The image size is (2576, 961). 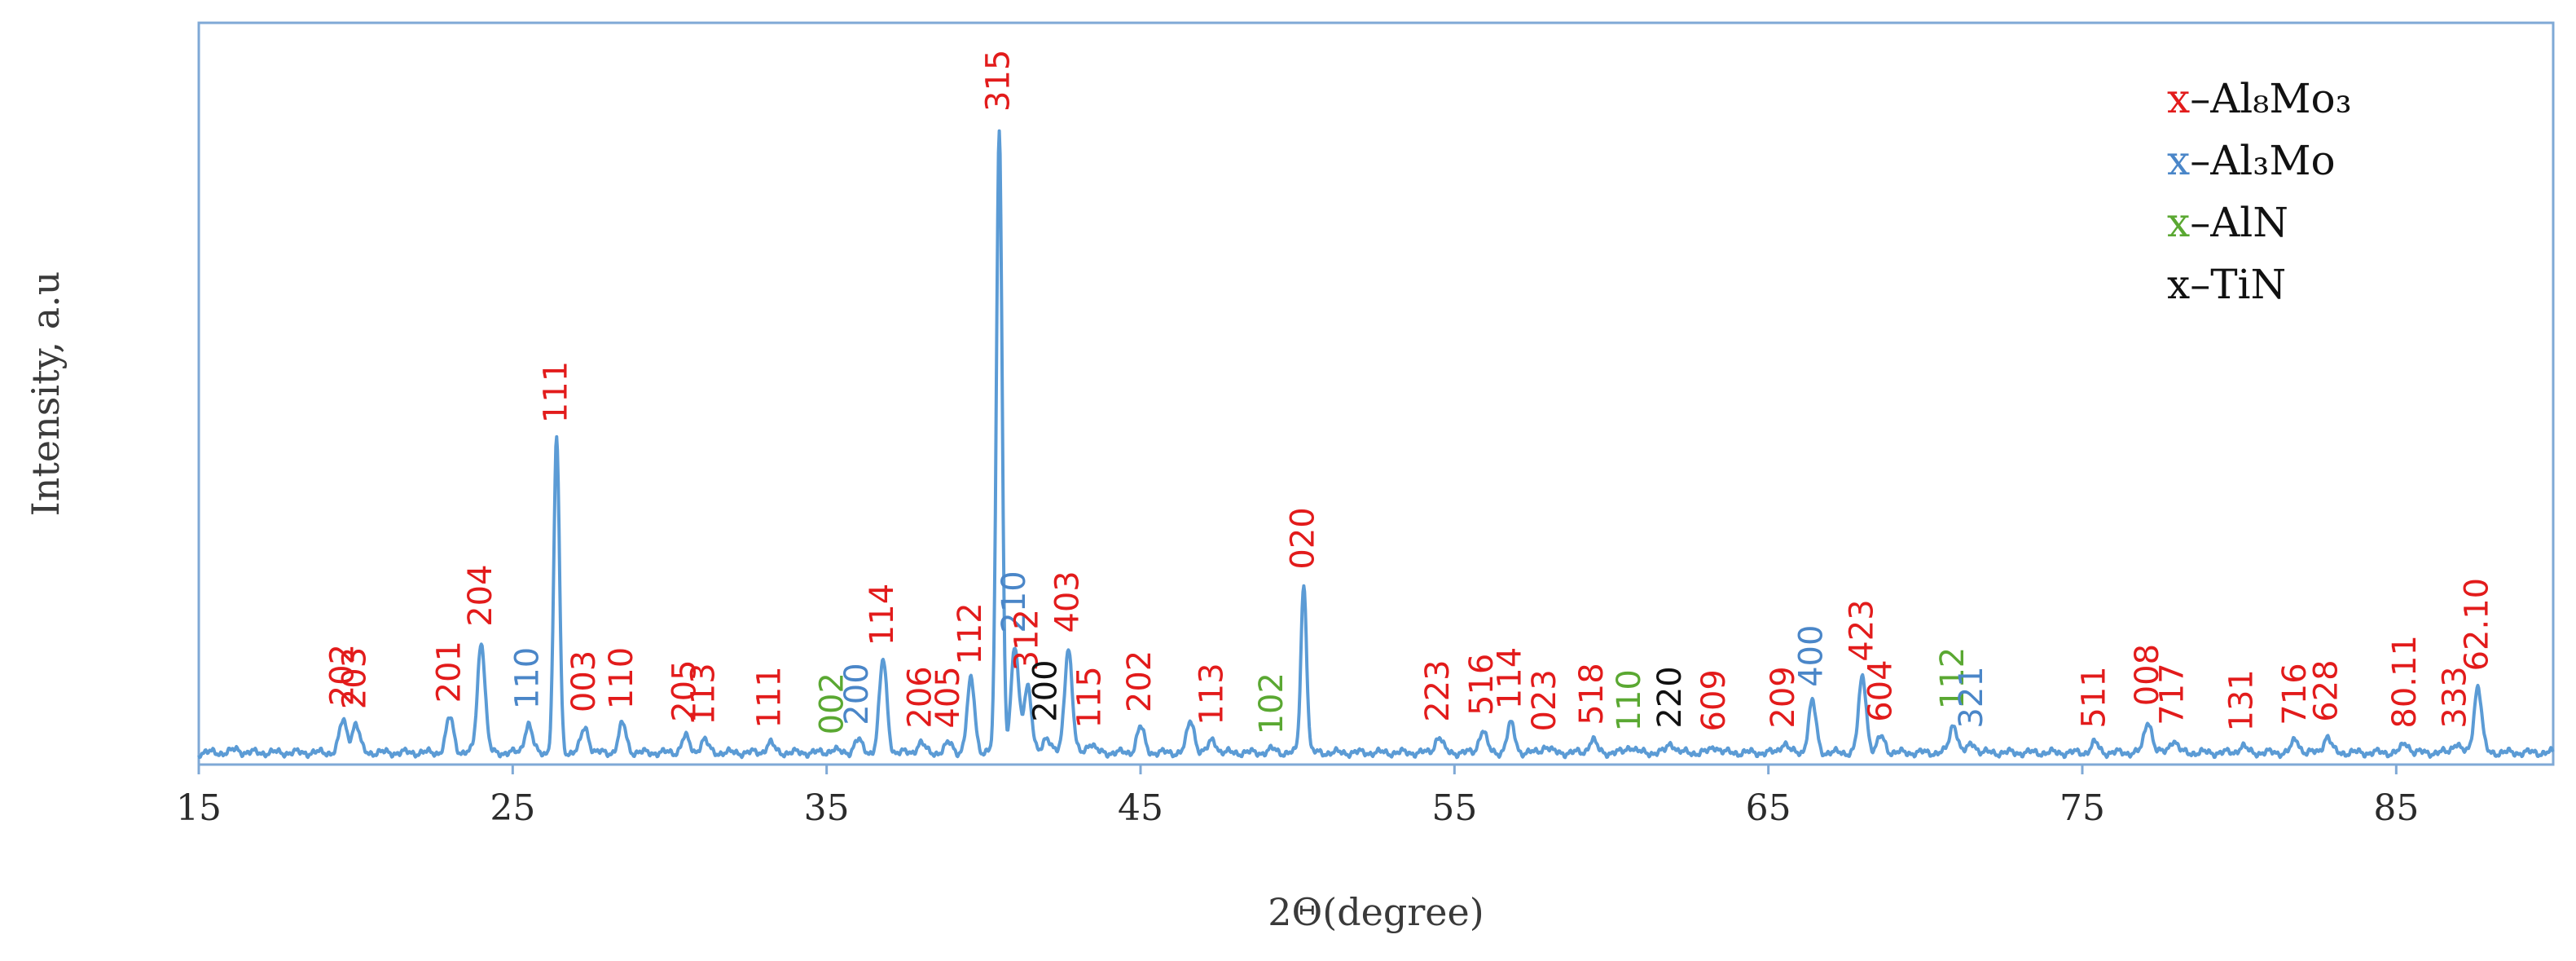 What do you see at coordinates (1880, 690) in the screenshot?
I see `peak-label: 604` at bounding box center [1880, 690].